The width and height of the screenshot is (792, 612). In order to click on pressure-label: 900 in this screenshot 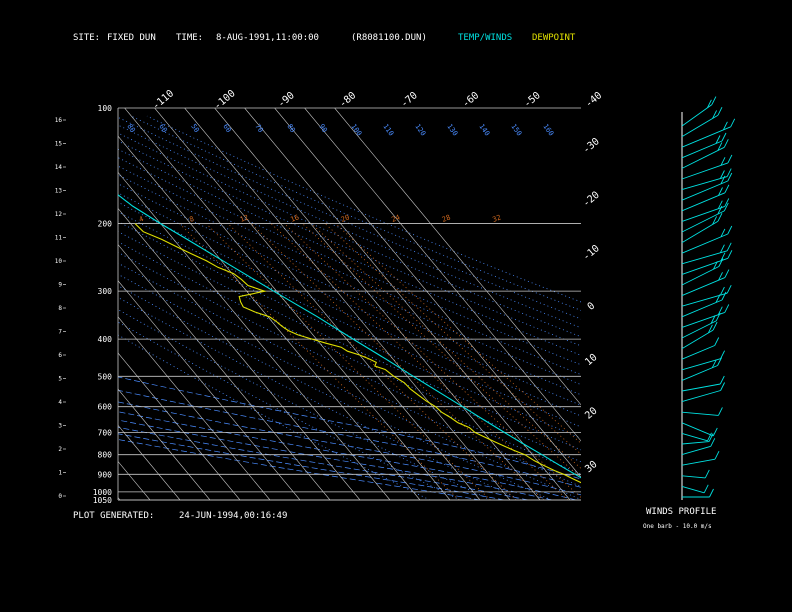, I will do `click(105, 474)`.